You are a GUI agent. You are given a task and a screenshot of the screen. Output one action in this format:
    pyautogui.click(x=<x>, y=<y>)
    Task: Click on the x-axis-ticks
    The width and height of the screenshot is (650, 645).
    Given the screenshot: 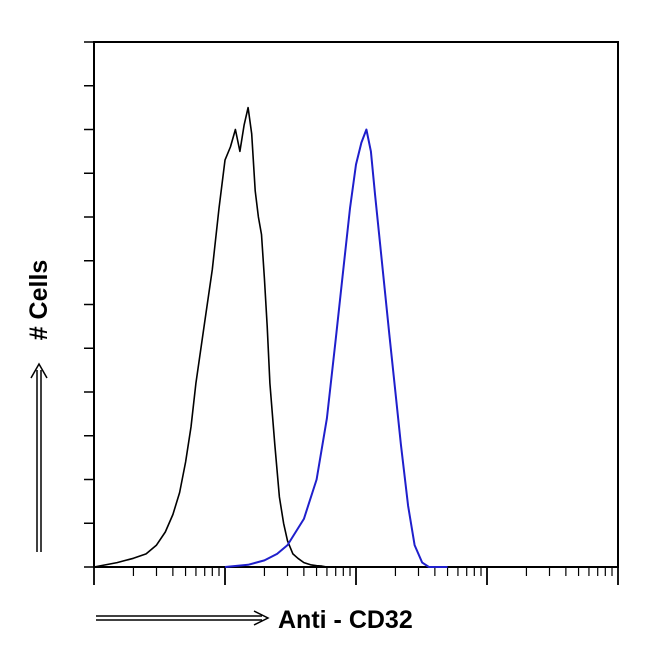 What is the action you would take?
    pyautogui.click(x=356, y=576)
    